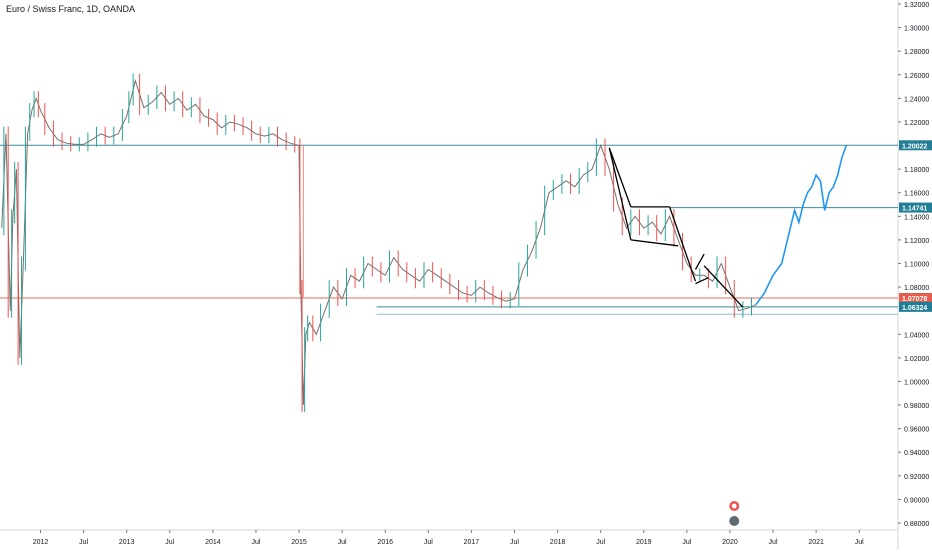 Image resolution: width=932 pixels, height=555 pixels. Describe the element at coordinates (916, 265) in the screenshot. I see `y-tick-label: 1.10000` at that location.